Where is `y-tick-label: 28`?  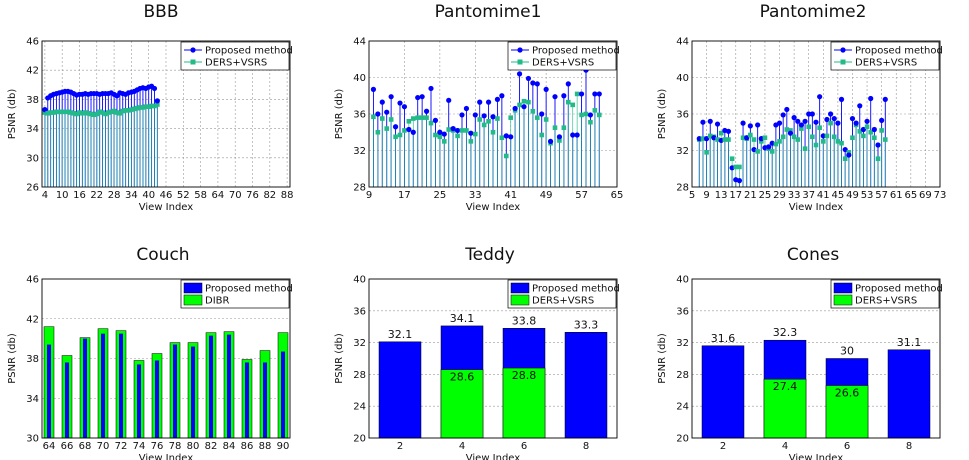
y-tick-label: 28 is located at coordinates (359, 375).